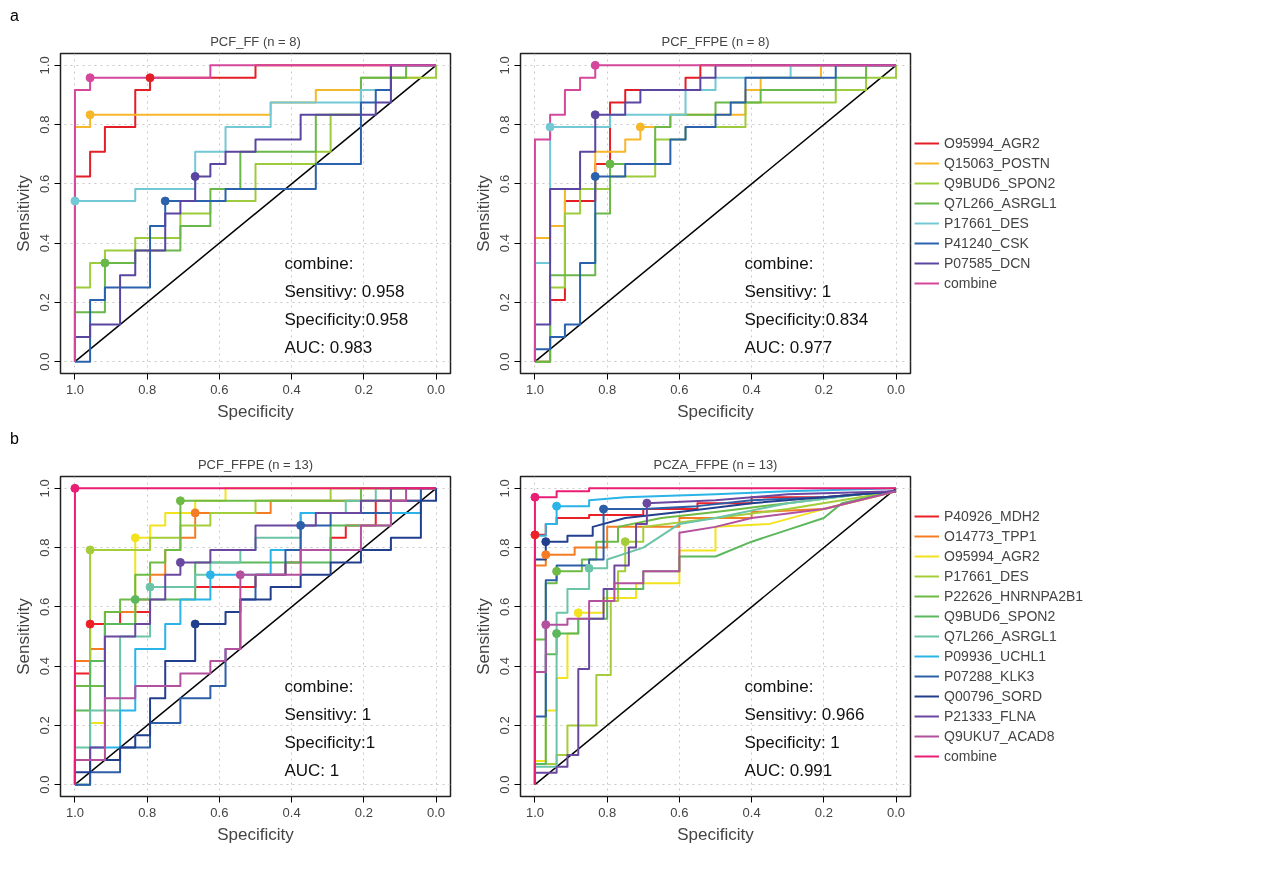 Image resolution: width=1266 pixels, height=874 pixels. What do you see at coordinates (987, 263) in the screenshot?
I see `legend-label: P07585_DCN` at bounding box center [987, 263].